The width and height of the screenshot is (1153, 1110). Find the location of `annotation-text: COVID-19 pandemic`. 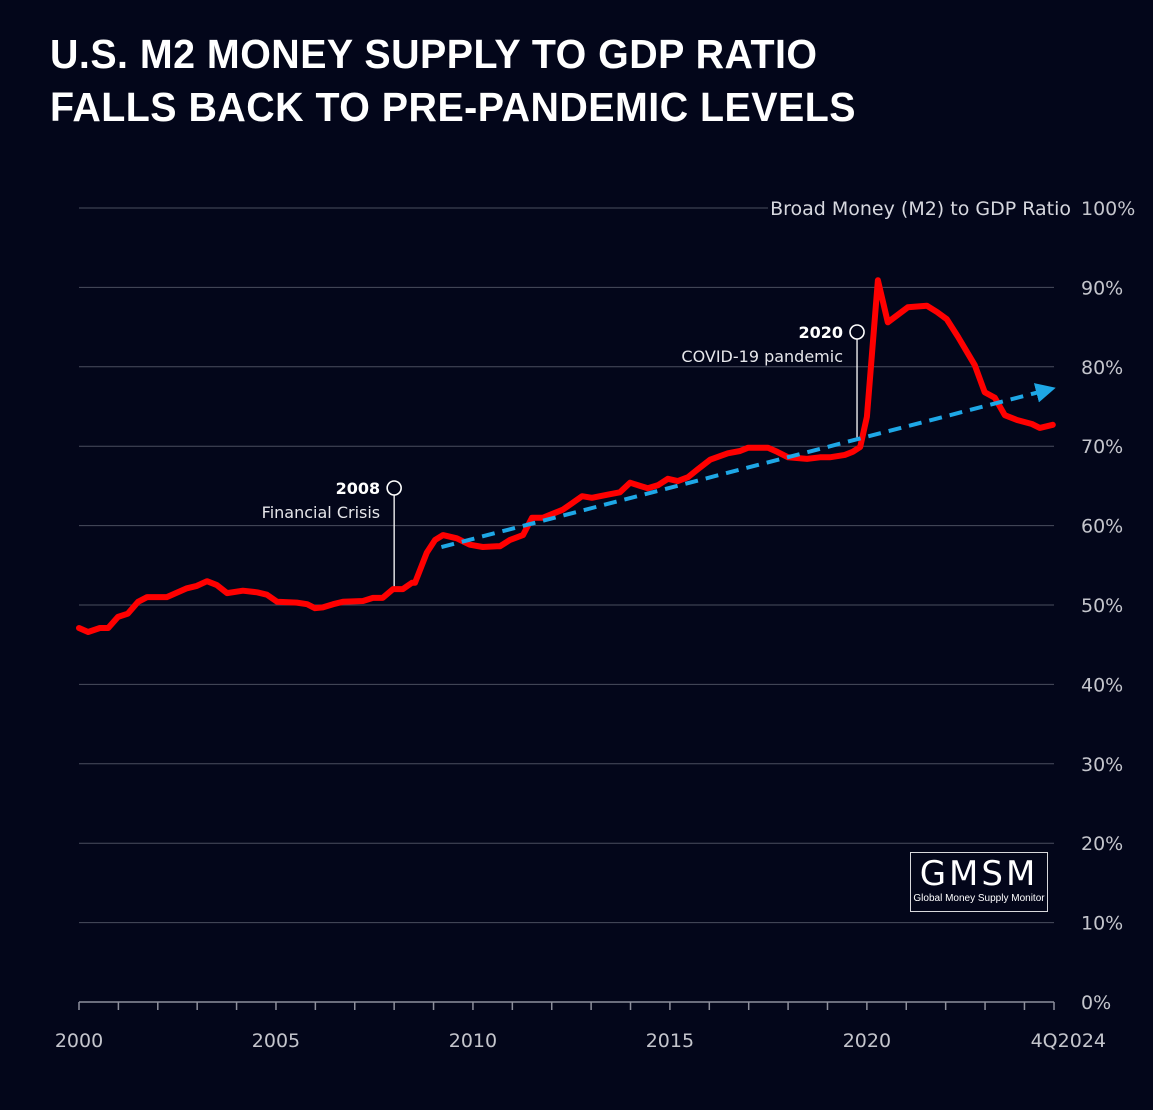

annotation-text: COVID-19 pandemic is located at coordinates (762, 356).